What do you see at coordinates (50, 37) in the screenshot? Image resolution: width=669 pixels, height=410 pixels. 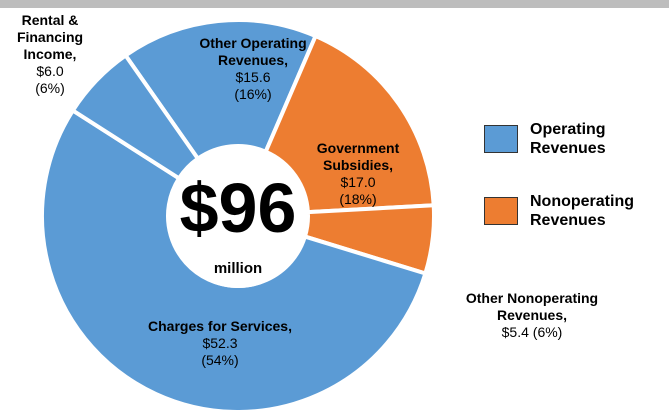 I see `category-label: Rental & Financing Income,` at bounding box center [50, 37].